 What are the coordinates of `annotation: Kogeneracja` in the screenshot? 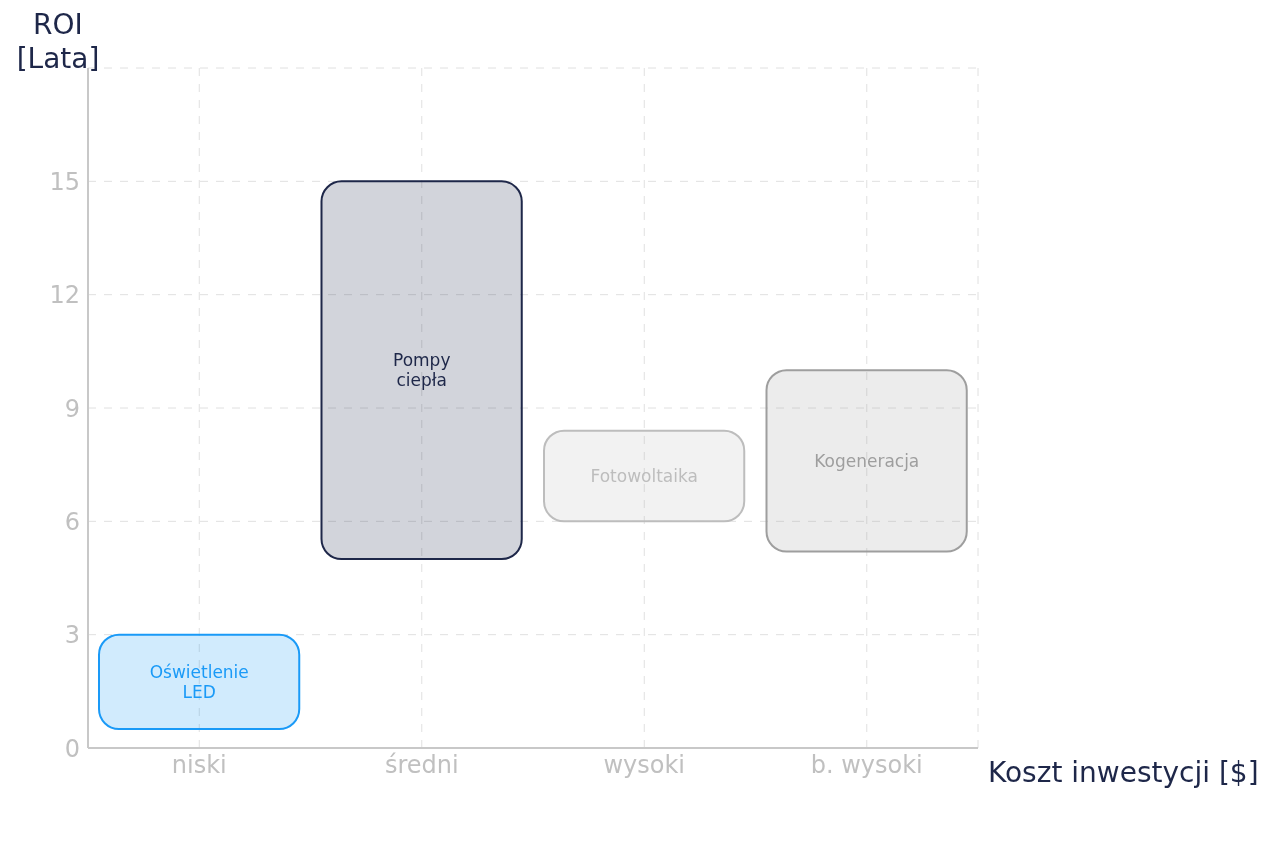 It's located at (867, 460).